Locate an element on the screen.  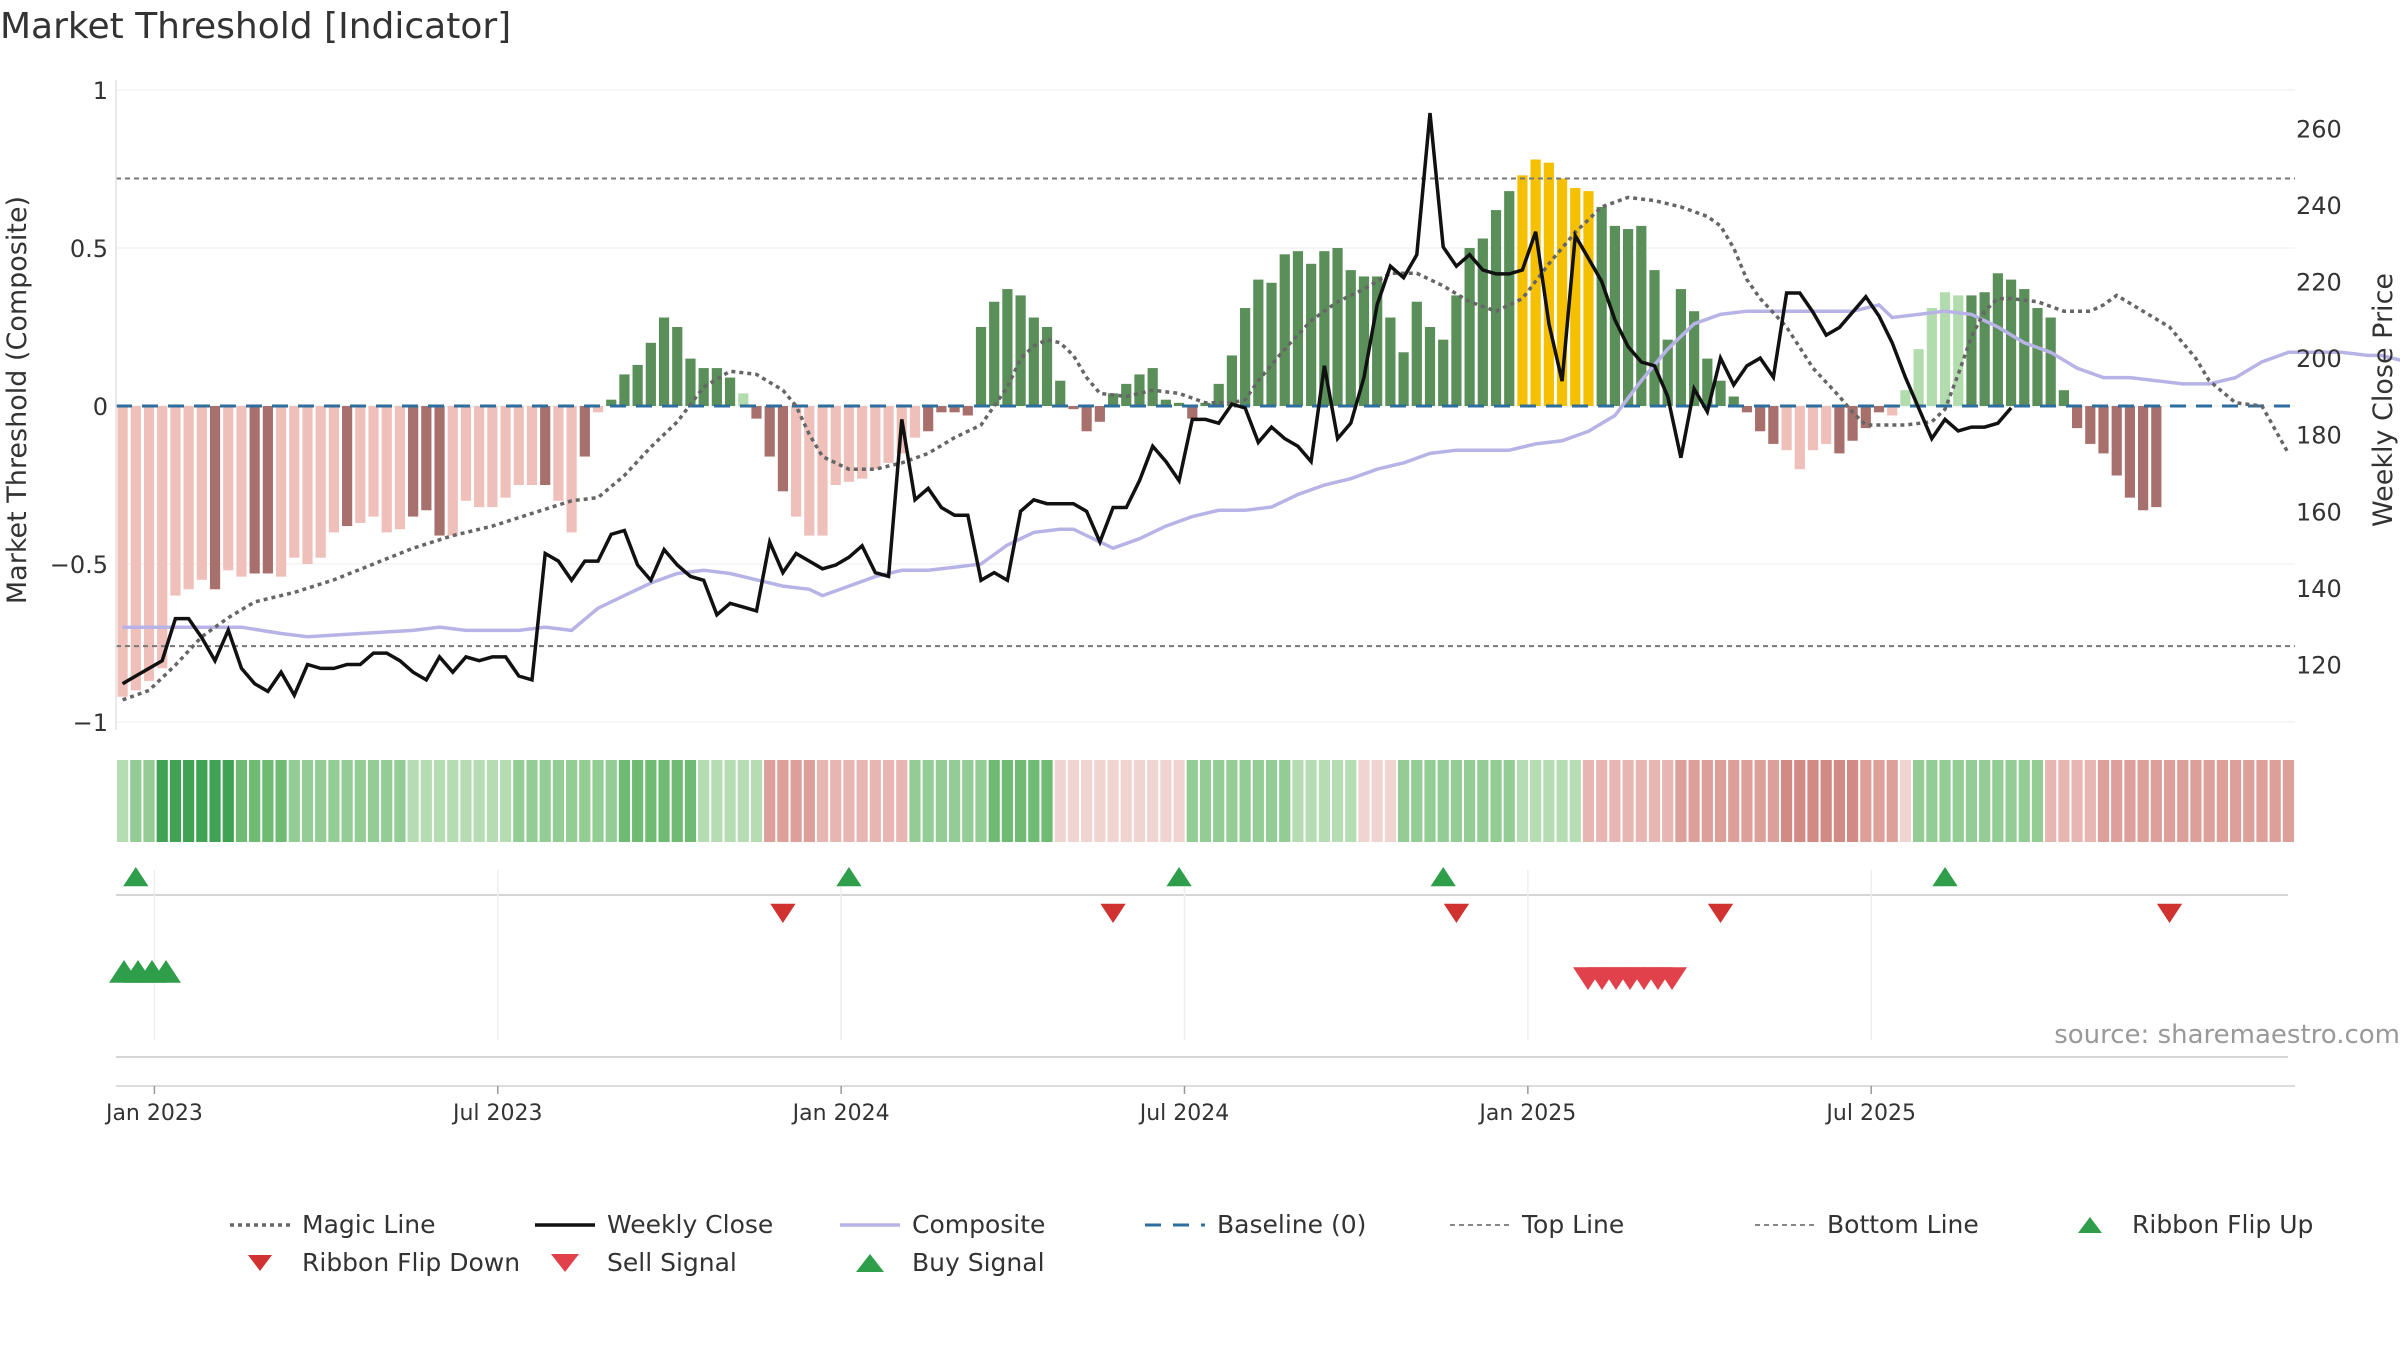
y-left-axis-title: Market Threshold (Composite) is located at coordinates (17, 400).